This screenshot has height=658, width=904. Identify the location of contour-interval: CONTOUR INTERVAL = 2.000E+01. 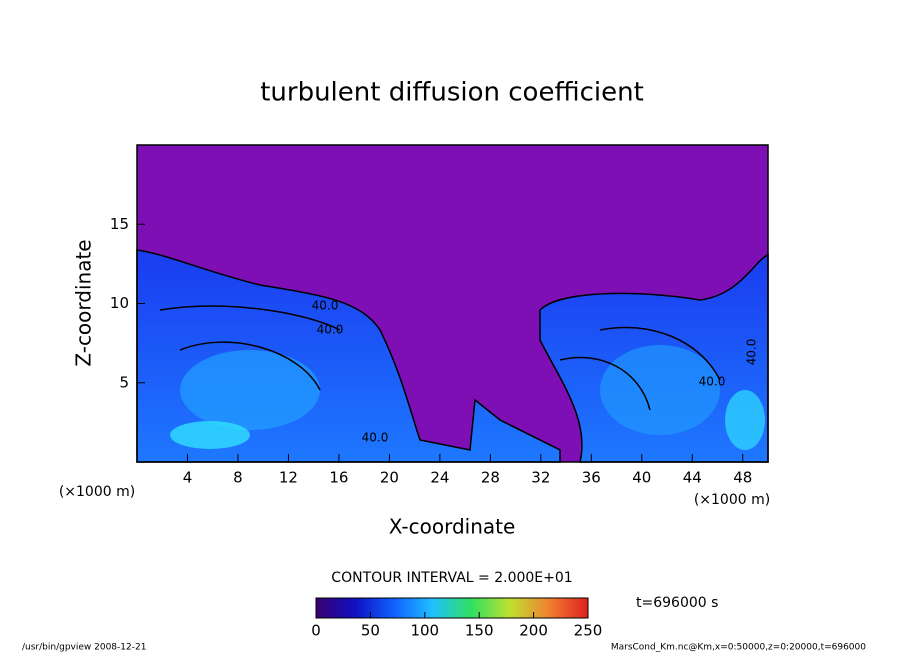
(451, 578).